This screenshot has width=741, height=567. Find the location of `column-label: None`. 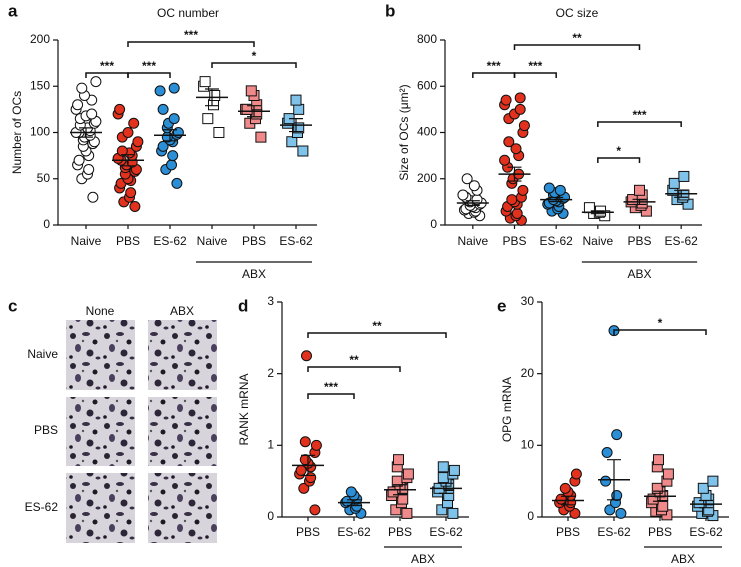

column-label: None is located at coordinates (100, 311).